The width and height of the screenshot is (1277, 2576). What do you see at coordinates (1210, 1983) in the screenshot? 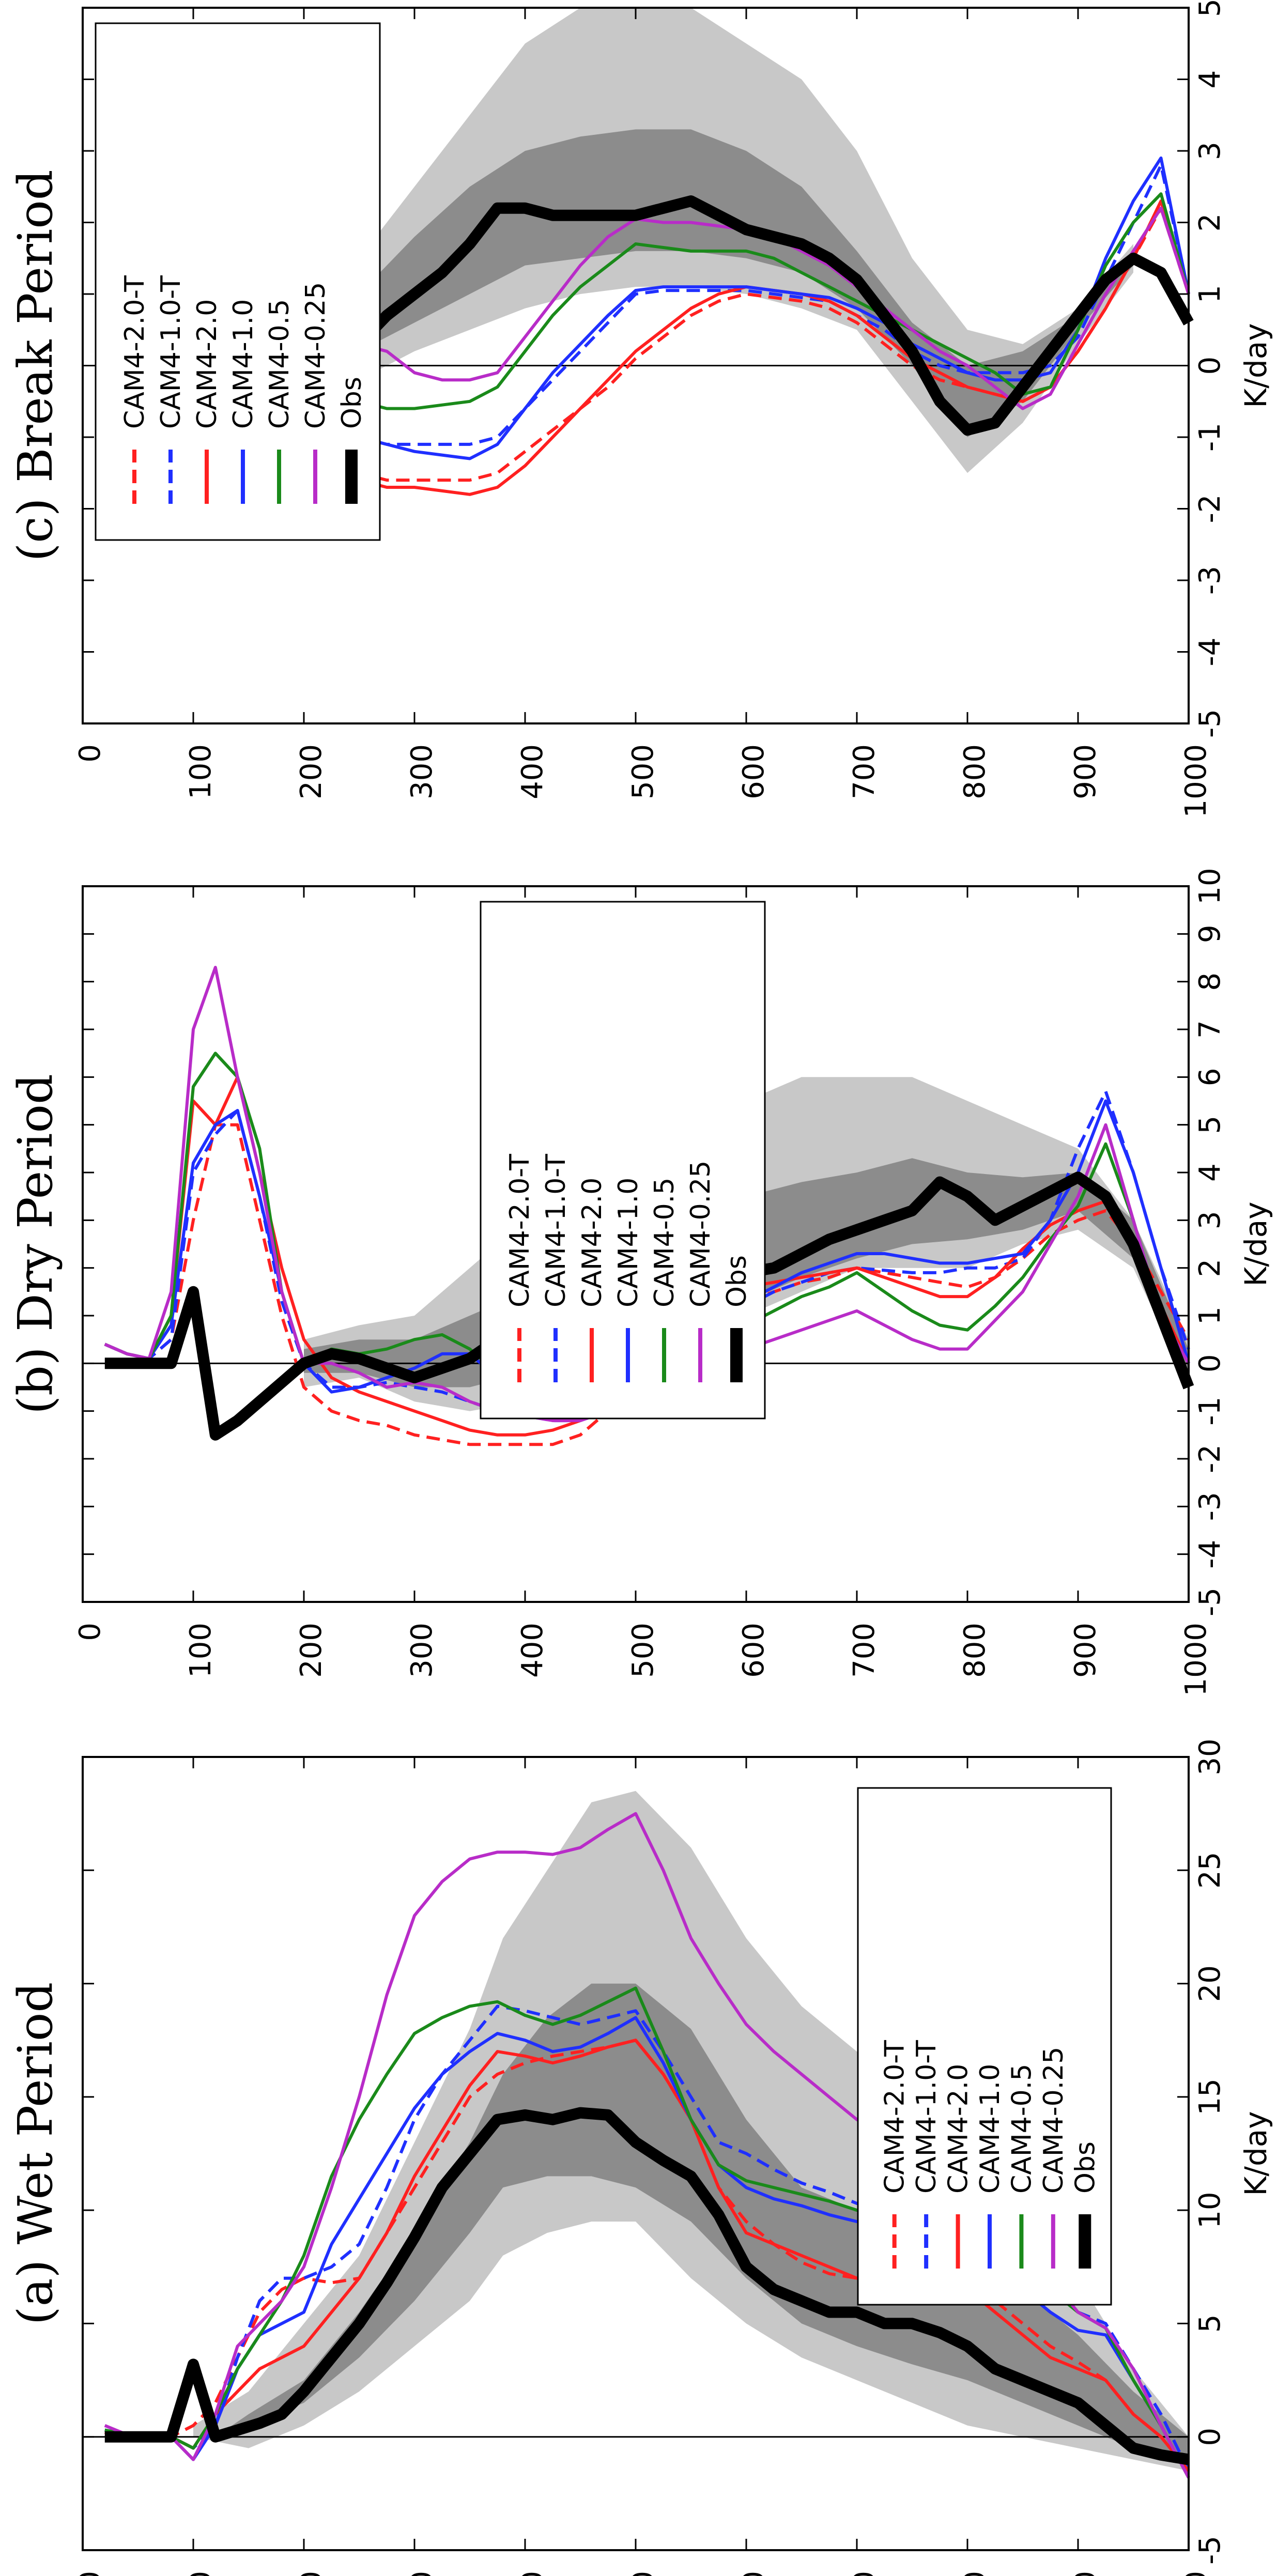
I see `kday-tick-label: 20` at bounding box center [1210, 1983].